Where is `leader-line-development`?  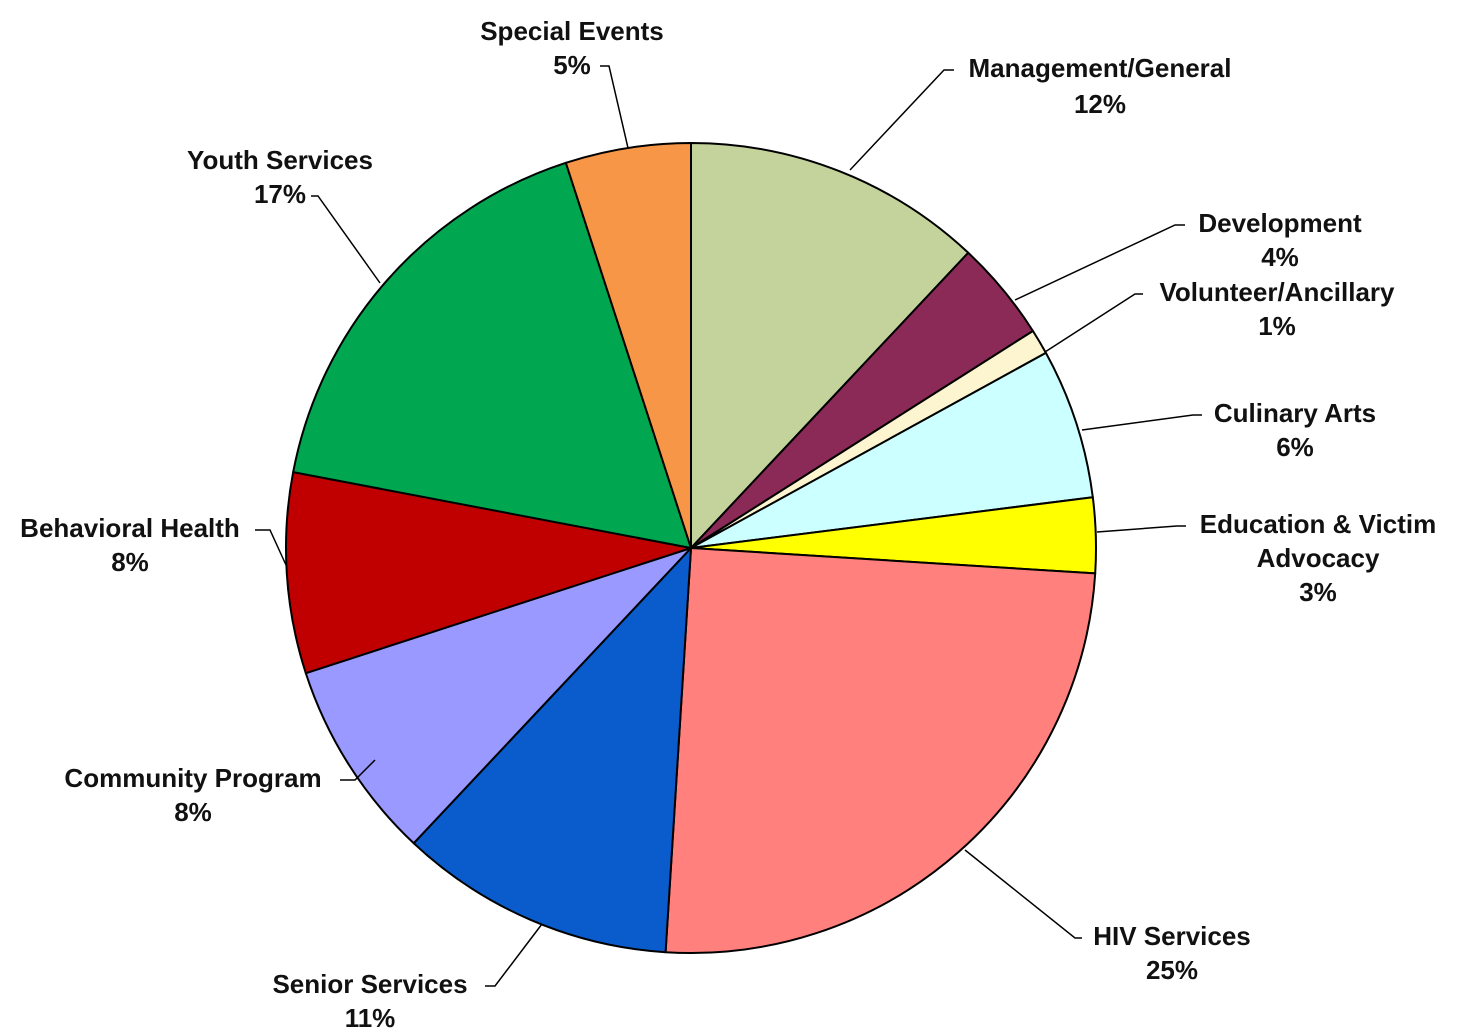 leader-line-development is located at coordinates (1099, 262).